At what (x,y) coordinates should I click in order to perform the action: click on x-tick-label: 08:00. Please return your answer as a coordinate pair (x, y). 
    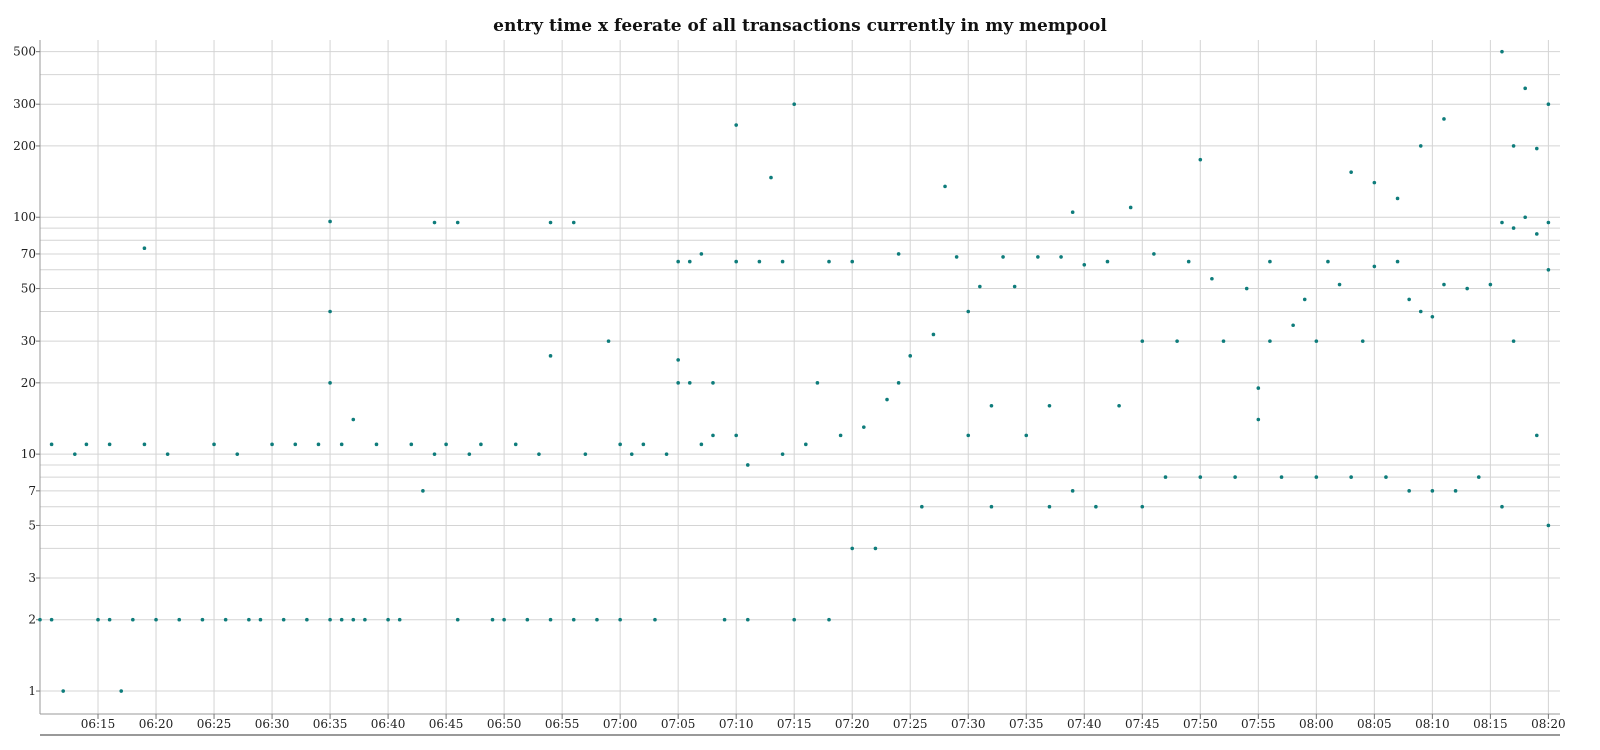
    Looking at the image, I should click on (1316, 724).